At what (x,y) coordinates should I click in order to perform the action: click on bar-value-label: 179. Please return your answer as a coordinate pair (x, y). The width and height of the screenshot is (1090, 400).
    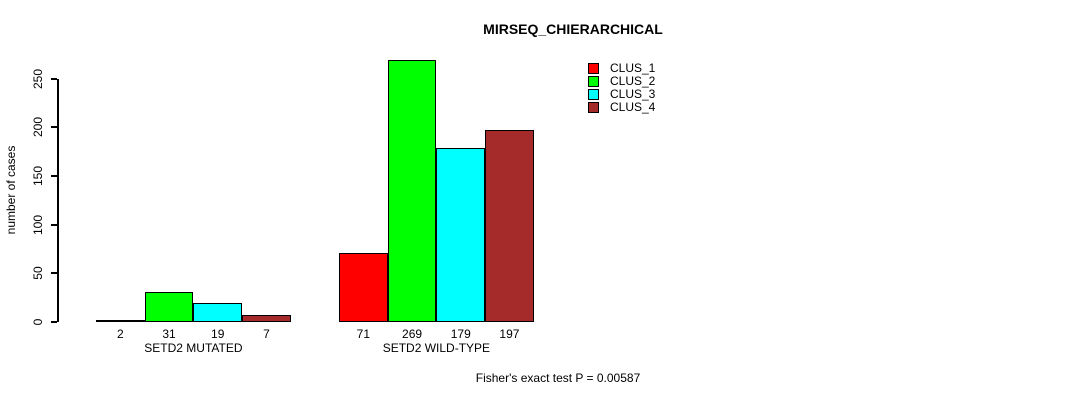
    Looking at the image, I should click on (460, 334).